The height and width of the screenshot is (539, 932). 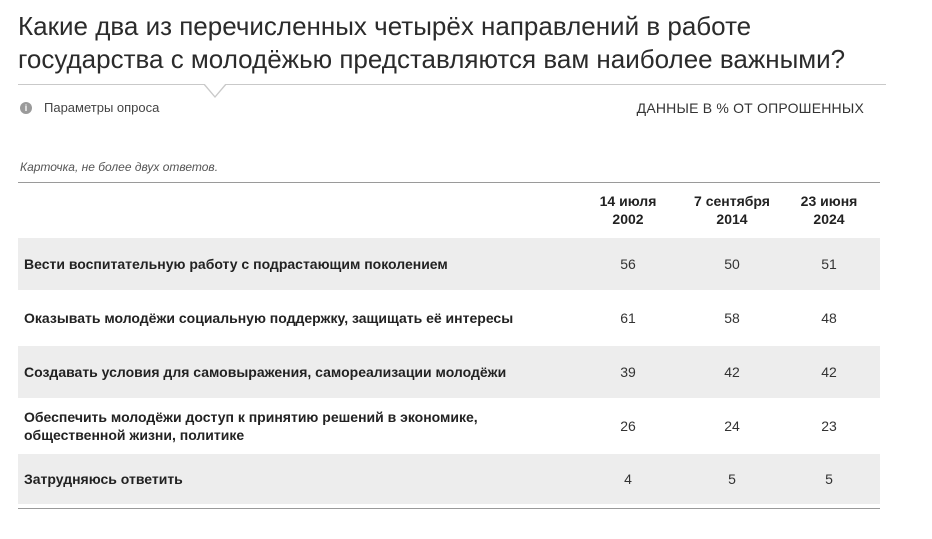 What do you see at coordinates (829, 426) in the screenshot?
I see `table-cell: 23` at bounding box center [829, 426].